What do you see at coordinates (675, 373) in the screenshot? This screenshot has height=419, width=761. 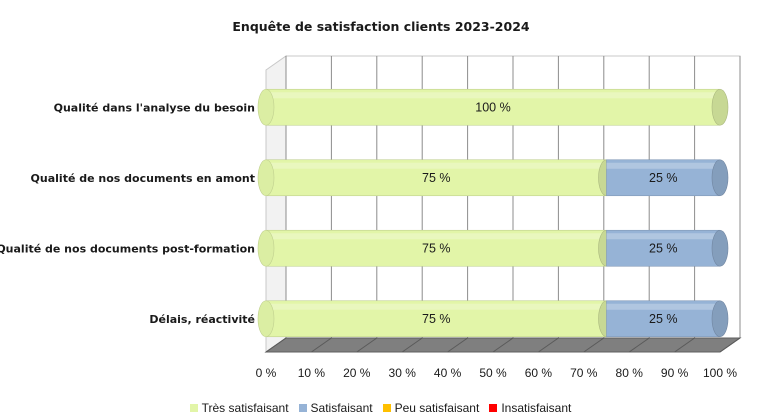 I see `x-tick-label: 90 %` at bounding box center [675, 373].